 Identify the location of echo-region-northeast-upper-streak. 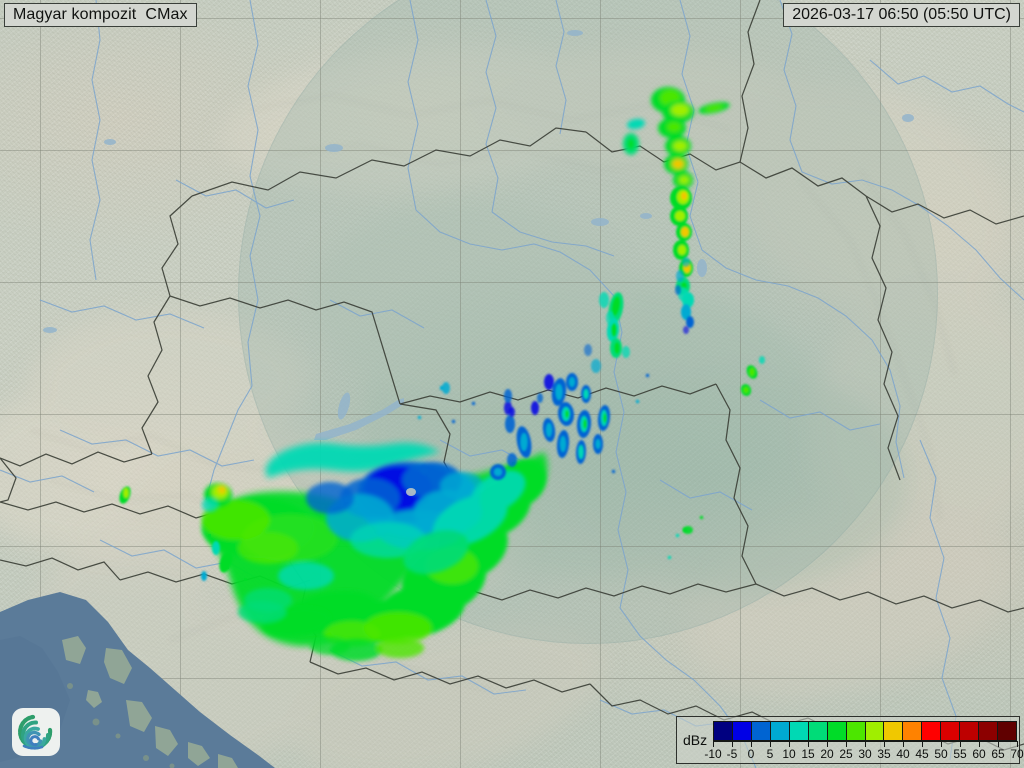
(614, 325).